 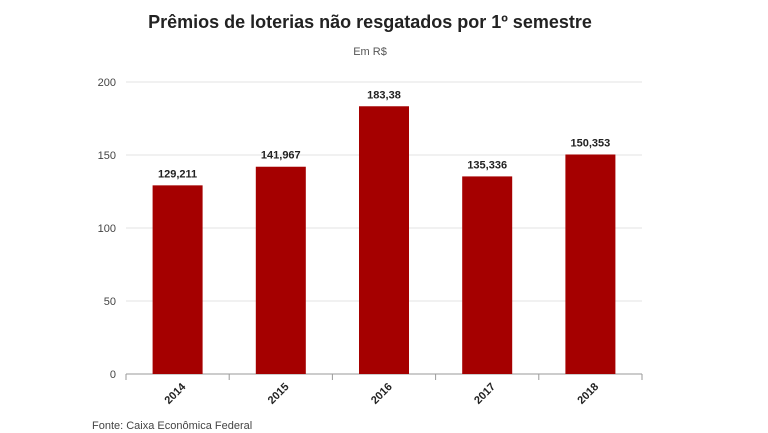 I want to click on y-tick-label: 200, so click(x=107, y=83).